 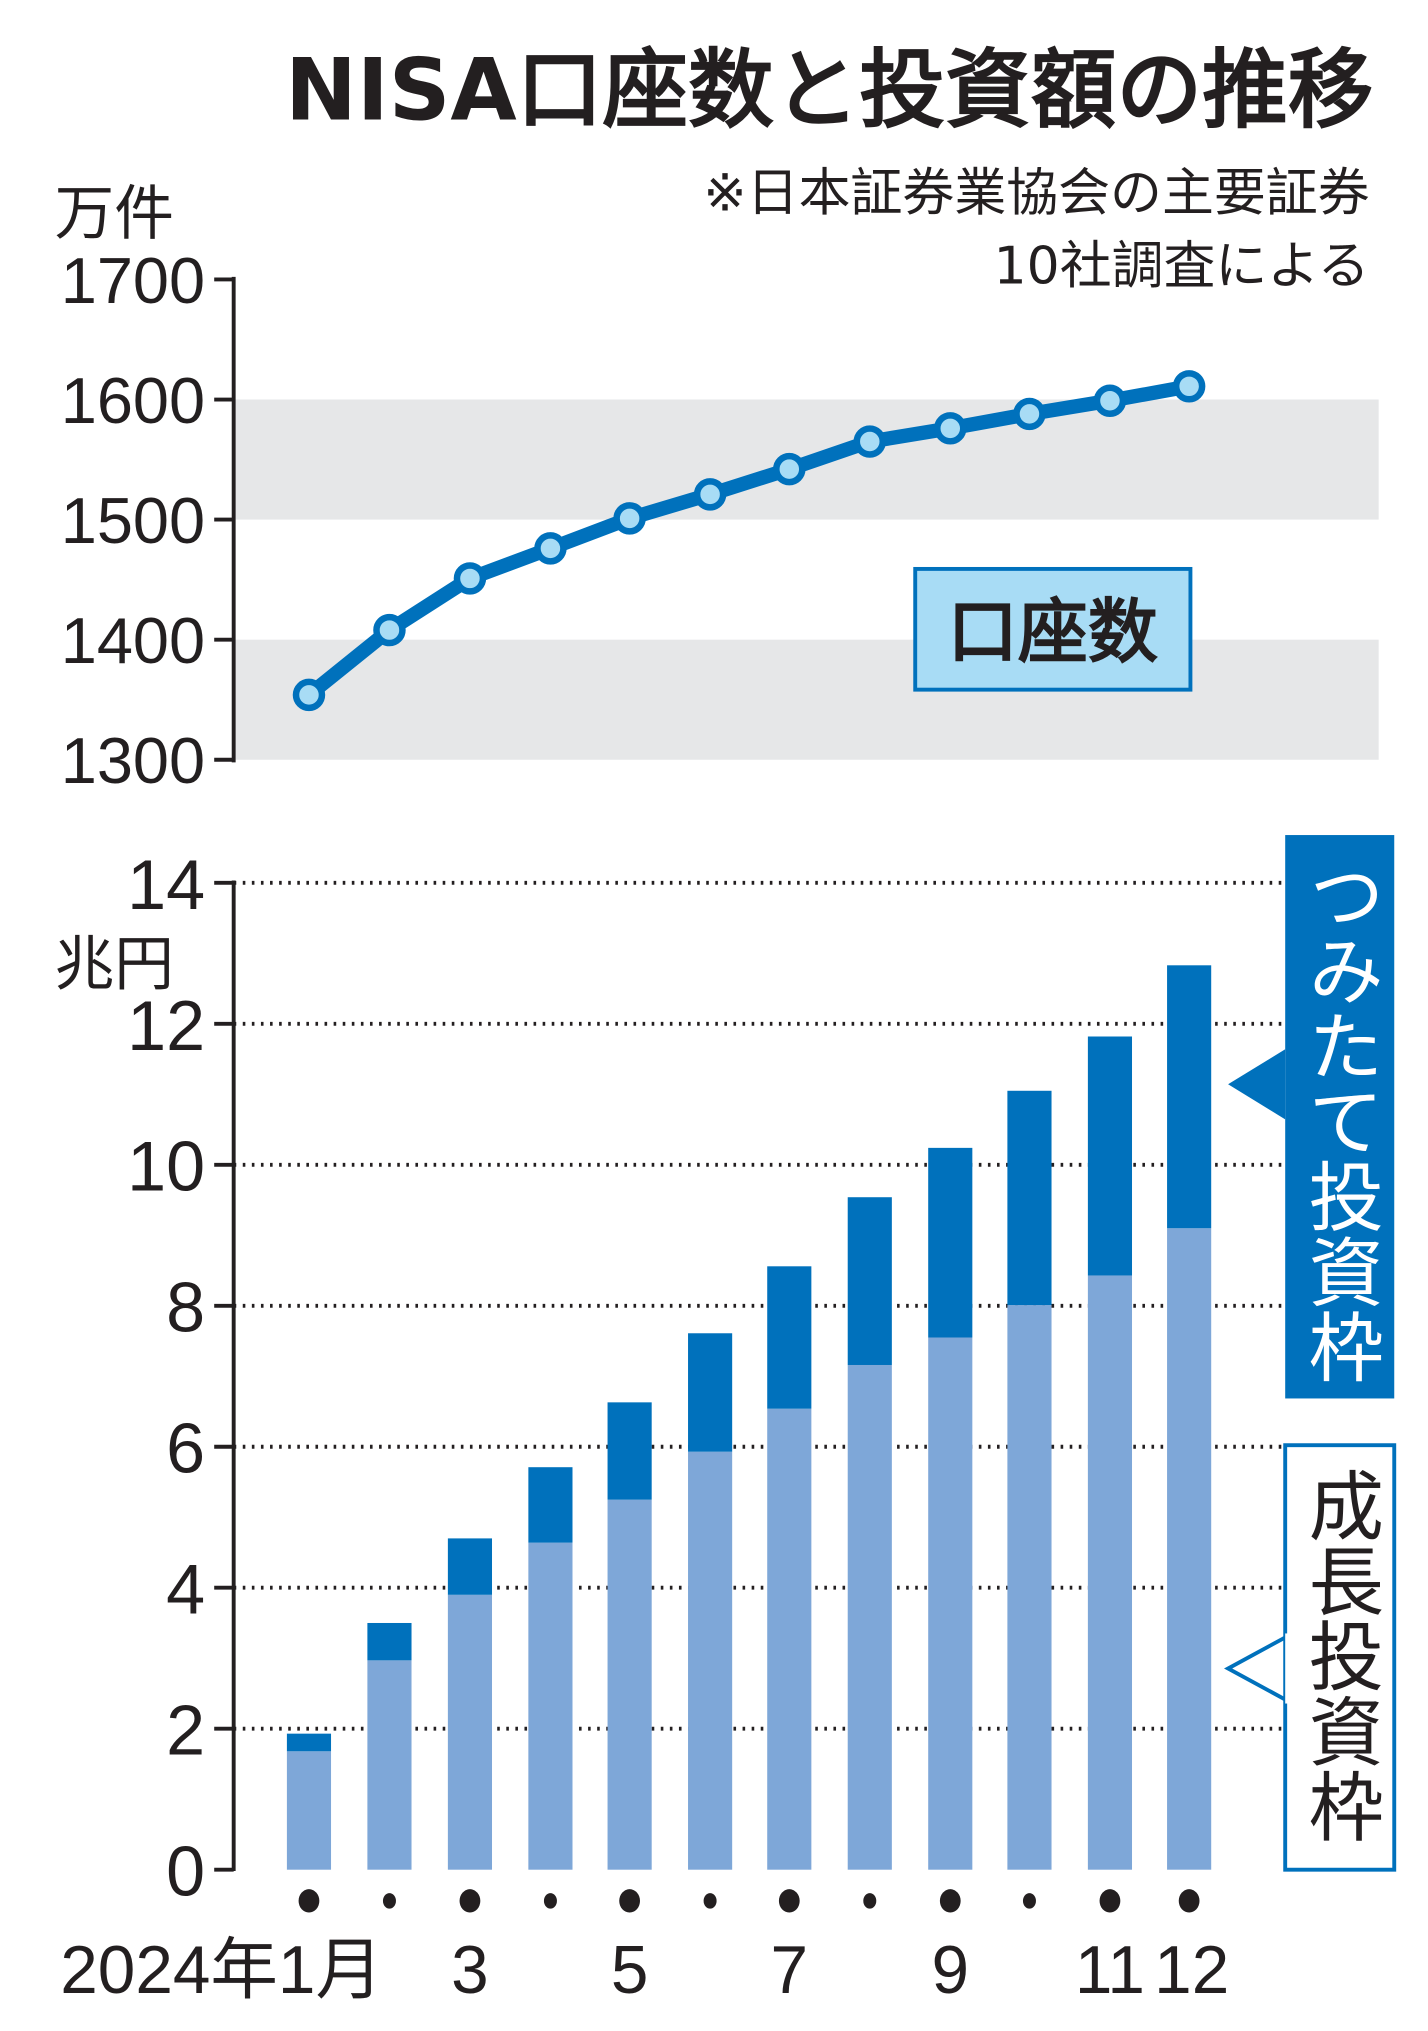 I want to click on legend-growth: 成長投資枠, so click(x=1310, y=1657).